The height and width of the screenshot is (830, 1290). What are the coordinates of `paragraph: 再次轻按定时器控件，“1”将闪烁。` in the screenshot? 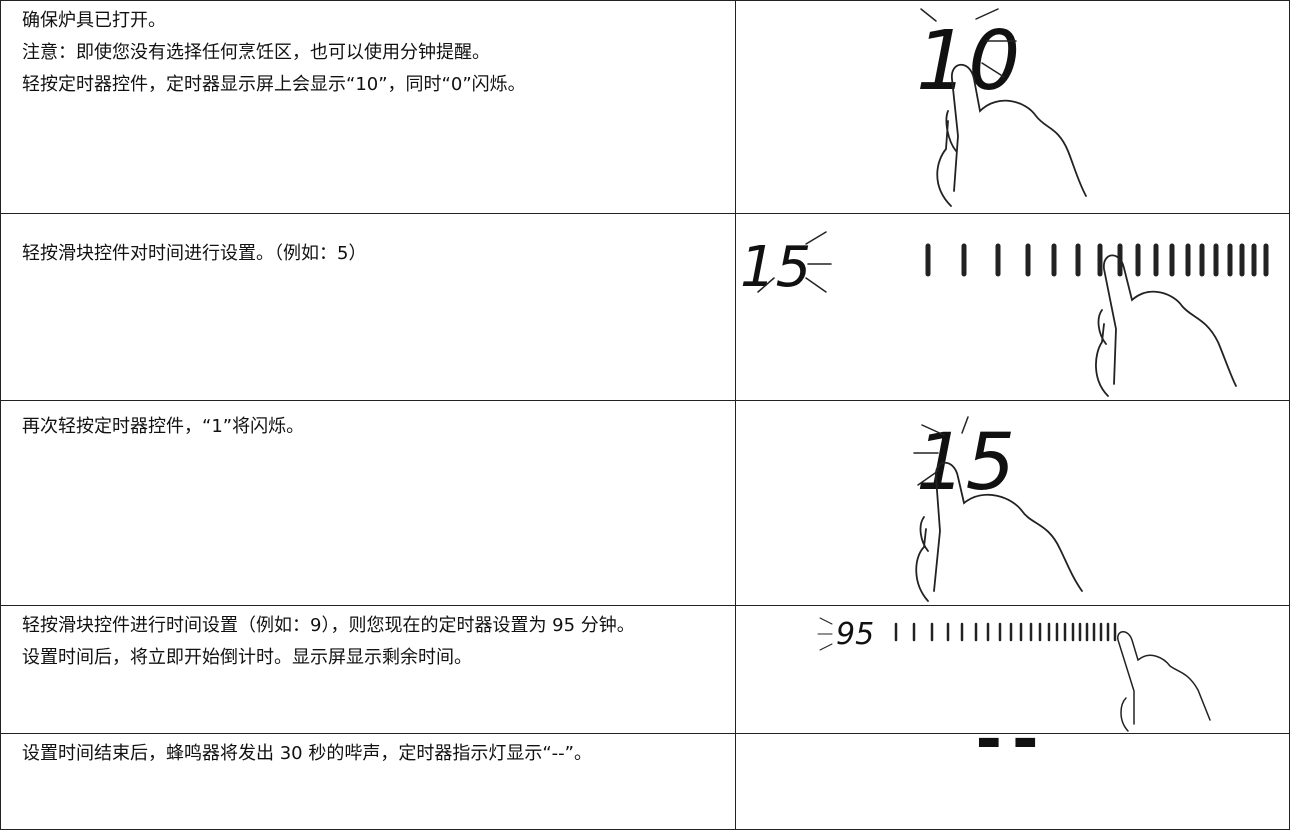 It's located at (163, 426).